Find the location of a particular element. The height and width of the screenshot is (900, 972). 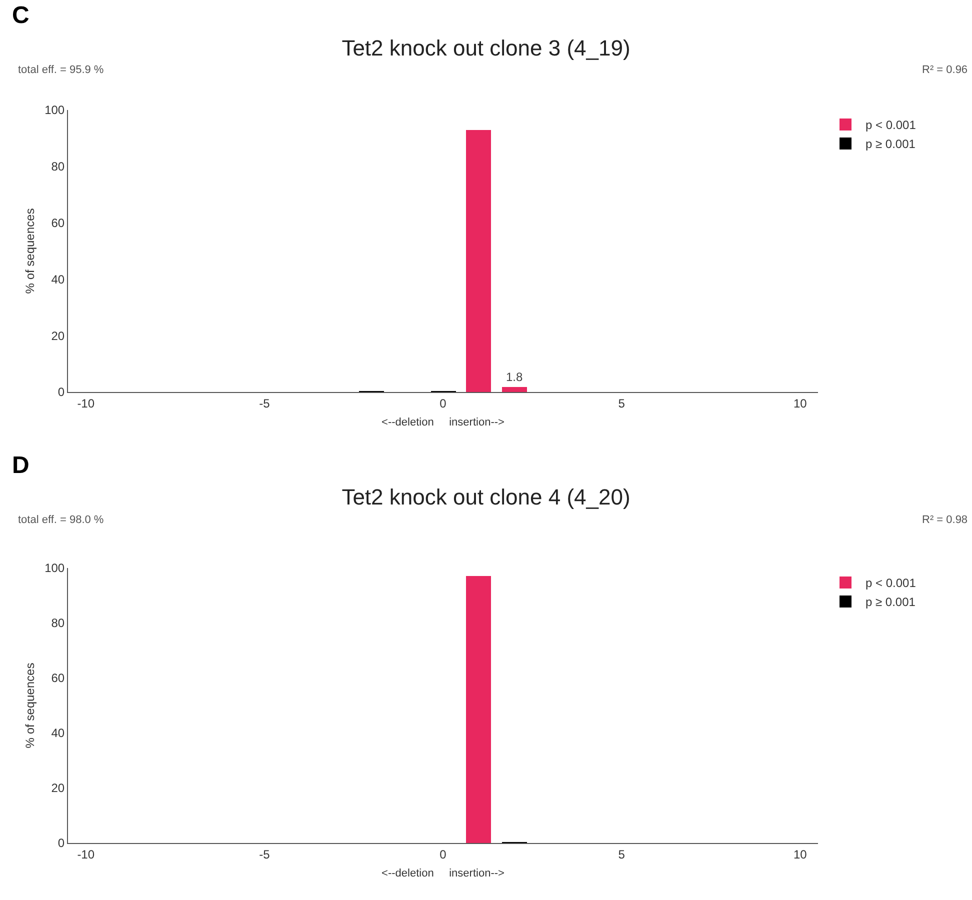

data-label: 1.8 is located at coordinates (515, 377).